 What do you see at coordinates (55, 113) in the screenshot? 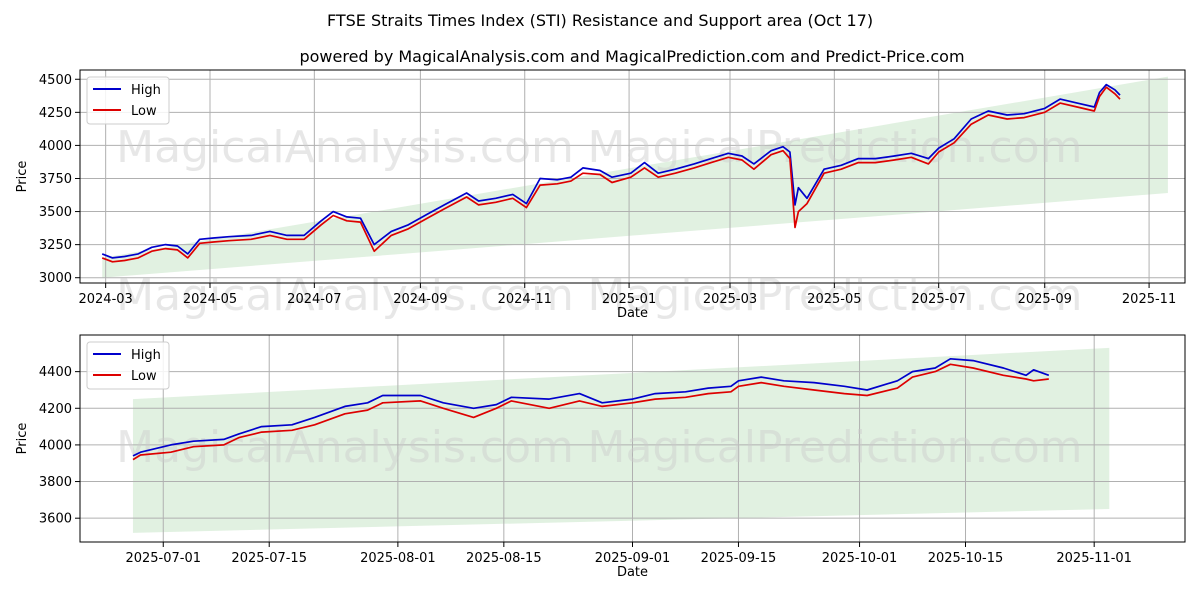
I see `y-tick-label: 4250` at bounding box center [55, 113].